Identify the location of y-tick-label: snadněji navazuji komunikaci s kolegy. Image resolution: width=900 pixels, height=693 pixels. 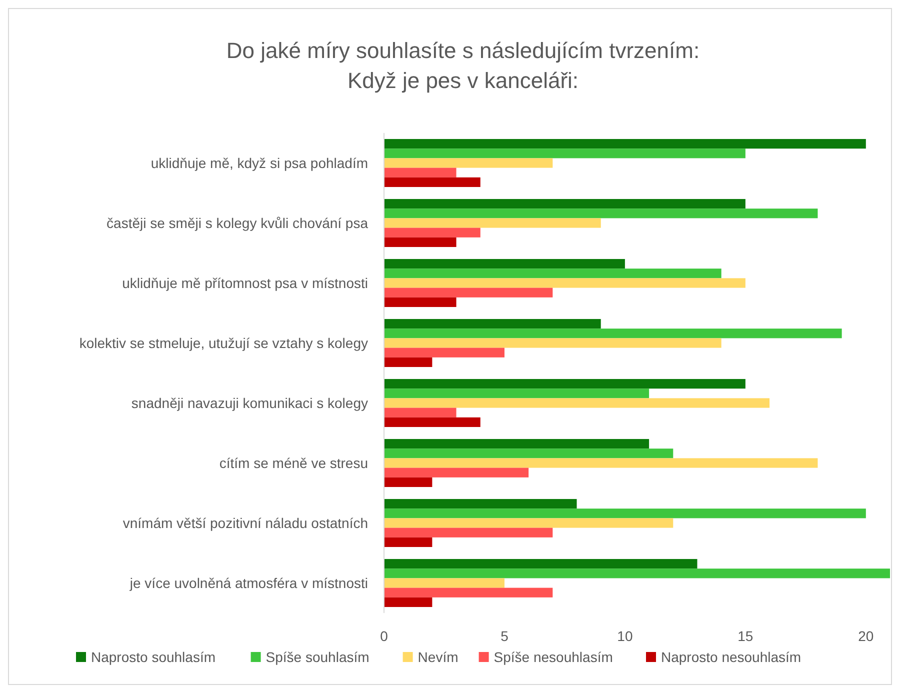
(249, 402).